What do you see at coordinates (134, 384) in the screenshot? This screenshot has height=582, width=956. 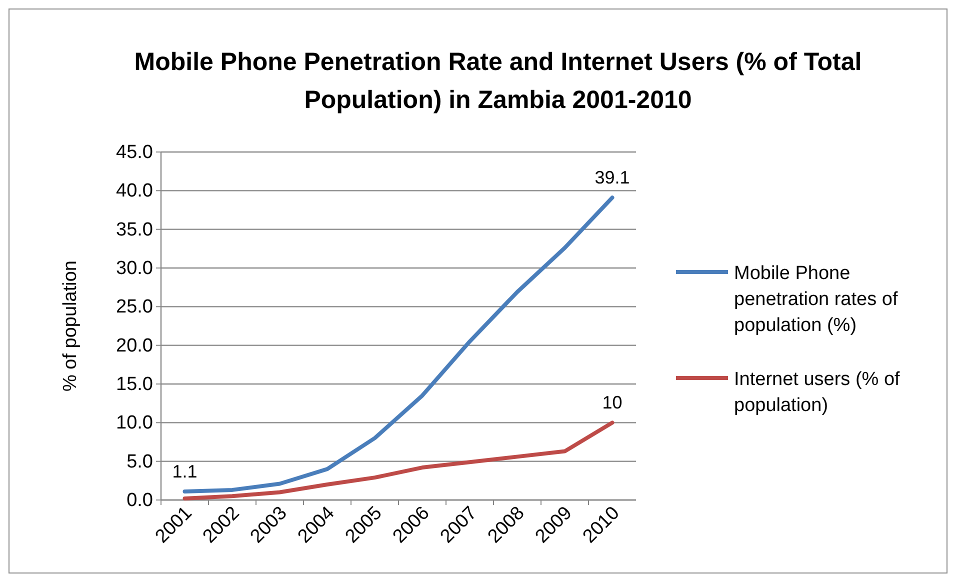 I see `y-tick-label: 15.0` at bounding box center [134, 384].